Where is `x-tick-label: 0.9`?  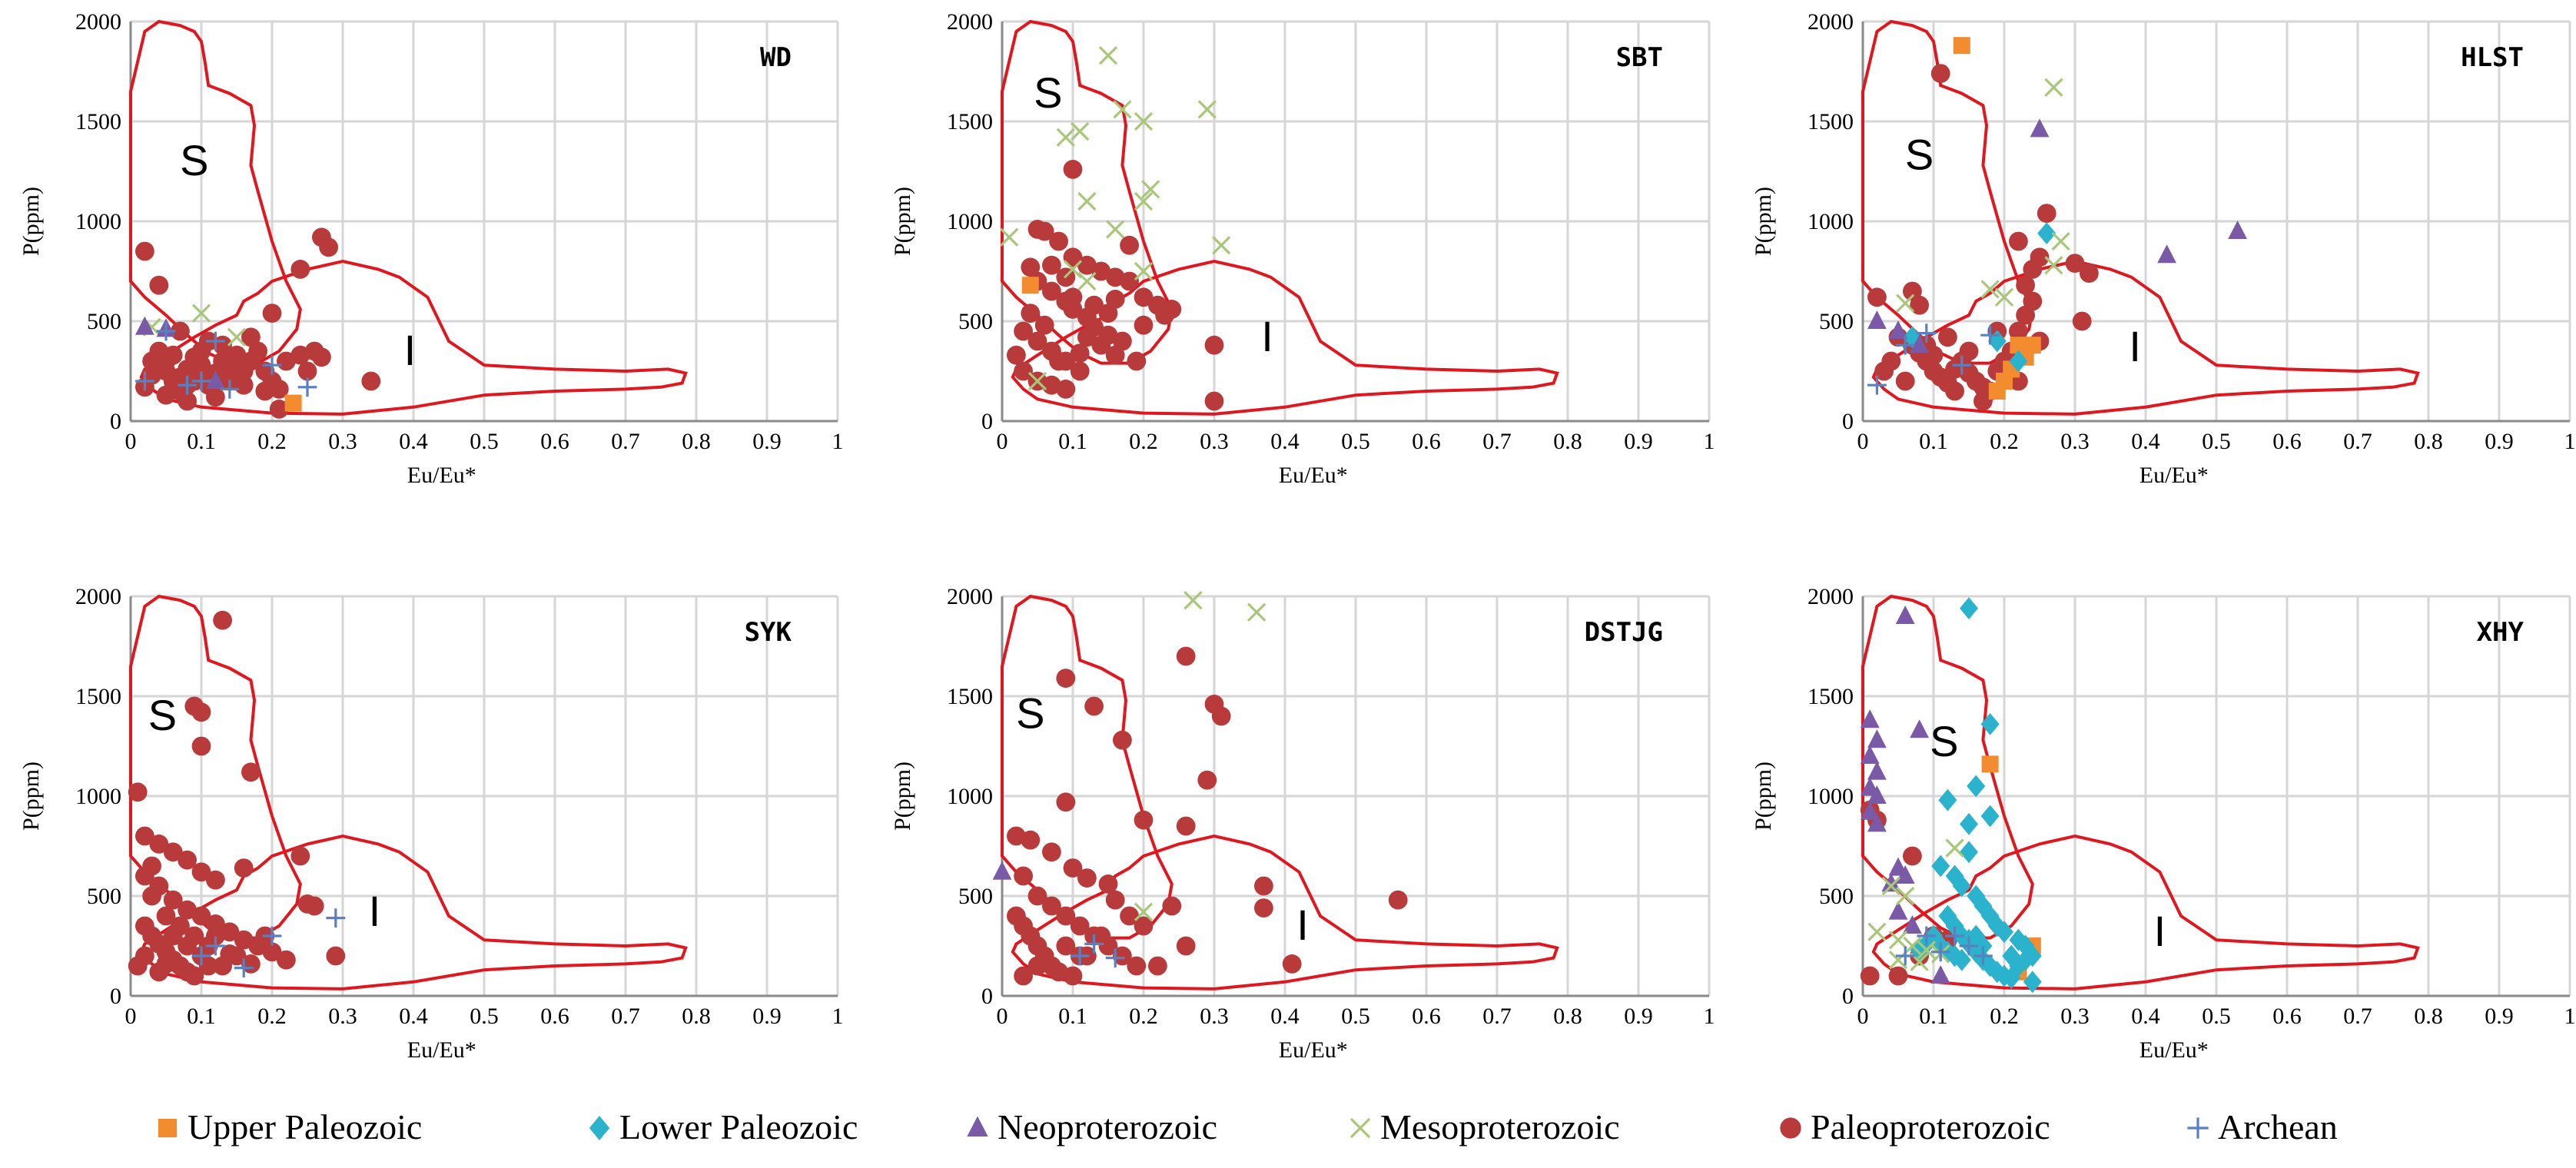 x-tick-label: 0.9 is located at coordinates (767, 1016).